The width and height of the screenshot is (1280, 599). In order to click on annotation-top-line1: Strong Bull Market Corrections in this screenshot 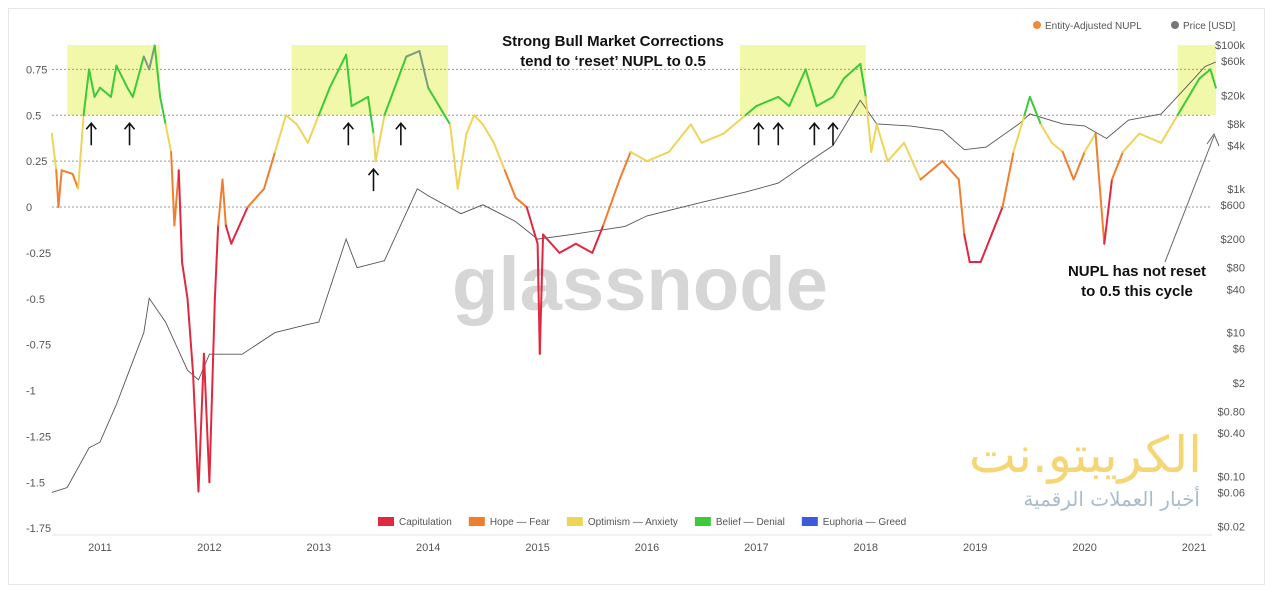, I will do `click(613, 41)`.